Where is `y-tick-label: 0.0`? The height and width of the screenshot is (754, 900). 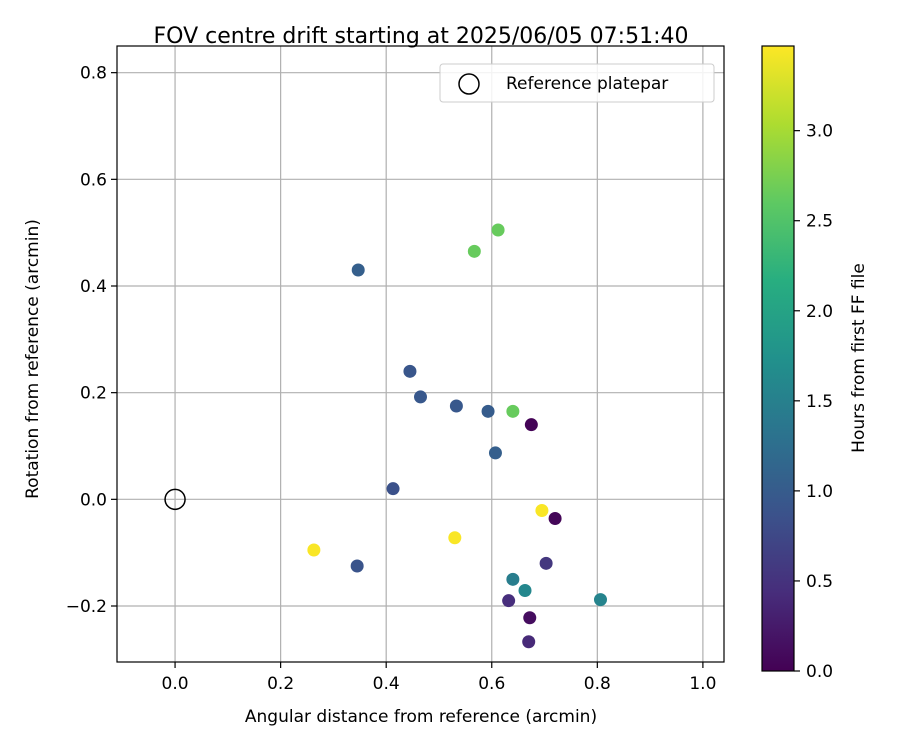
y-tick-label: 0.0 is located at coordinates (93, 500).